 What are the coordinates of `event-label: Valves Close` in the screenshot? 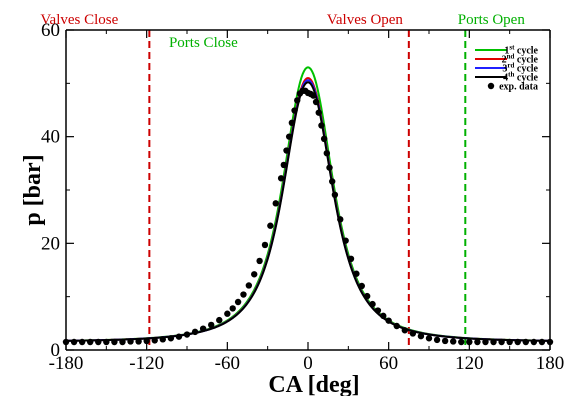 It's located at (79, 20).